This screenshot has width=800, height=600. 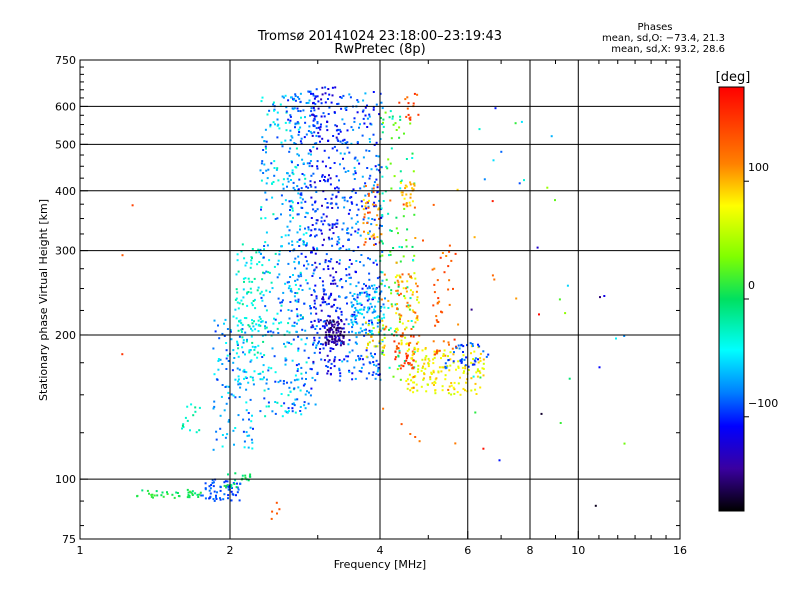 What do you see at coordinates (379, 36) in the screenshot?
I see `chart-title: Tromsø 20141024 23:18:00–23:19:43` at bounding box center [379, 36].